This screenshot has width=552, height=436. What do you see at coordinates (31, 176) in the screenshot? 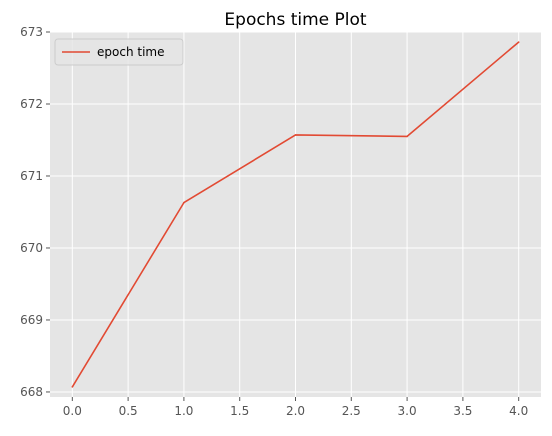
I see `y-tick-label: 671` at bounding box center [31, 176].